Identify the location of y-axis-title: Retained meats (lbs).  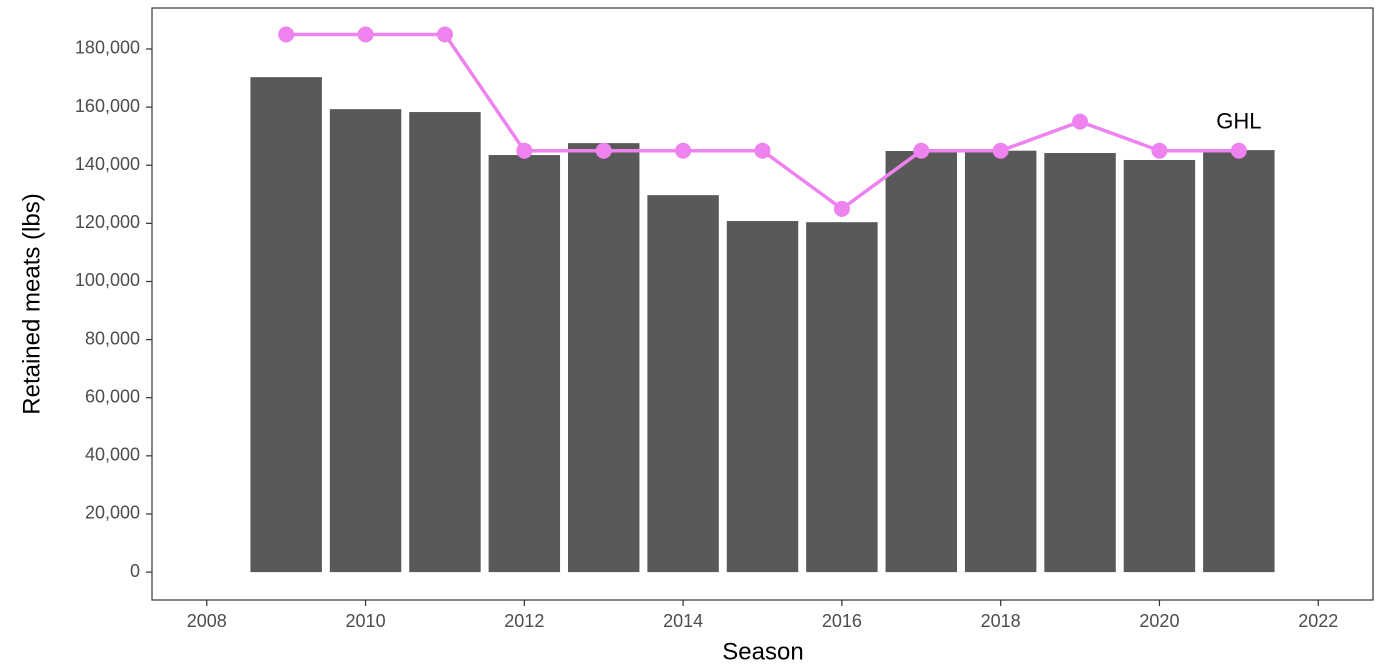
(31, 303).